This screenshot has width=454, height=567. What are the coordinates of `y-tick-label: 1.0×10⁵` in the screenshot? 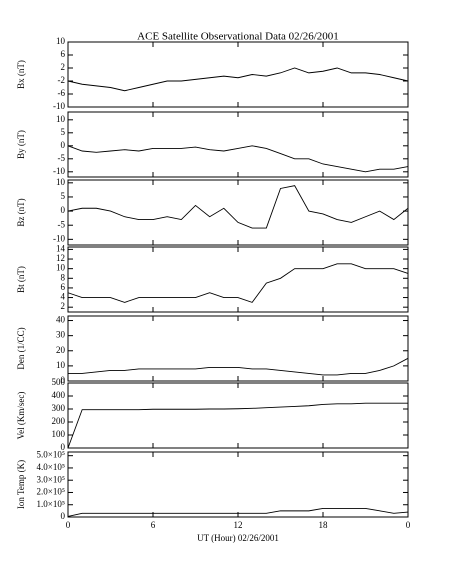 It's located at (51, 504).